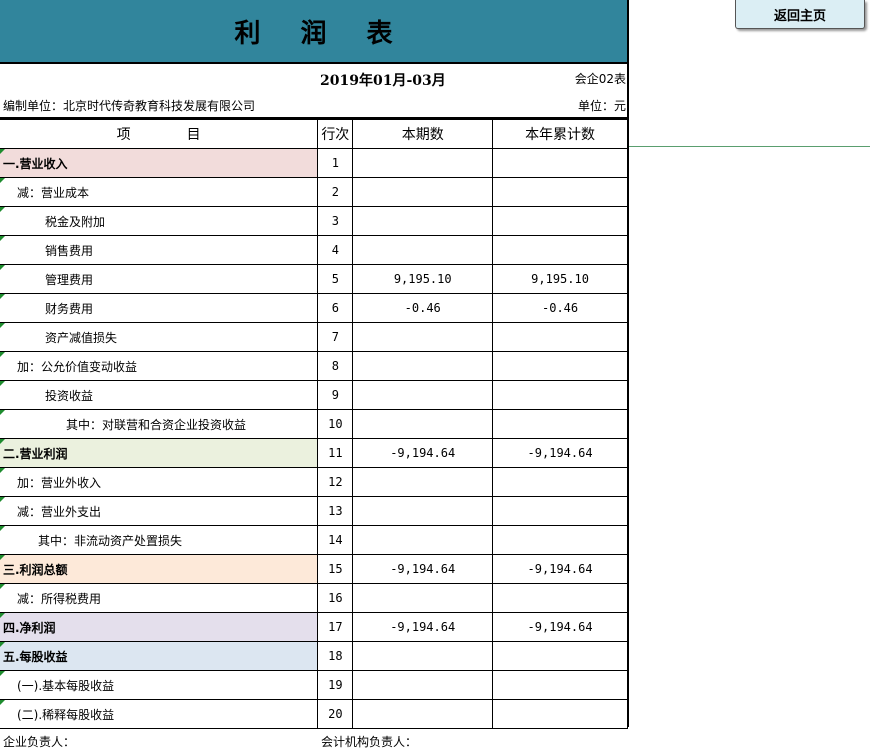 The height and width of the screenshot is (750, 870). I want to click on report-title-bar: 利润表, so click(314, 32).